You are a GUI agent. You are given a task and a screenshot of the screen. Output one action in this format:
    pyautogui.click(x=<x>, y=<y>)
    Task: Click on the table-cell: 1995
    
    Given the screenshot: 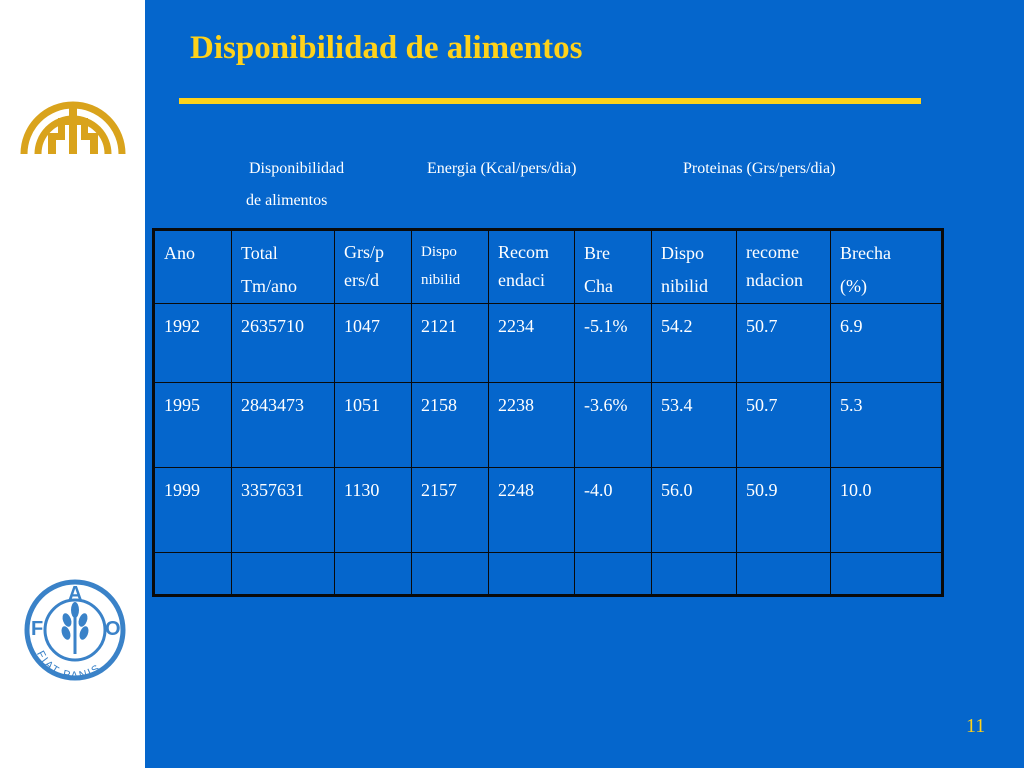 What is the action you would take?
    pyautogui.click(x=192, y=425)
    